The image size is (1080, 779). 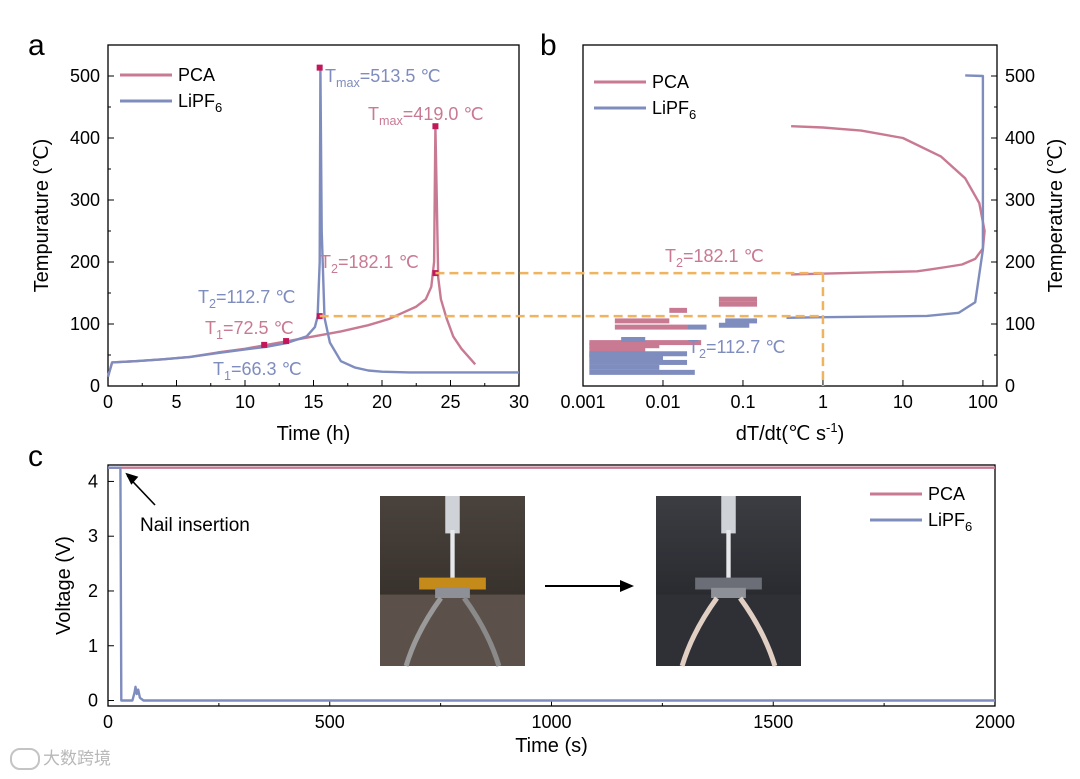 I want to click on panel-b-ytick-label: 100, so click(x=1020, y=324).